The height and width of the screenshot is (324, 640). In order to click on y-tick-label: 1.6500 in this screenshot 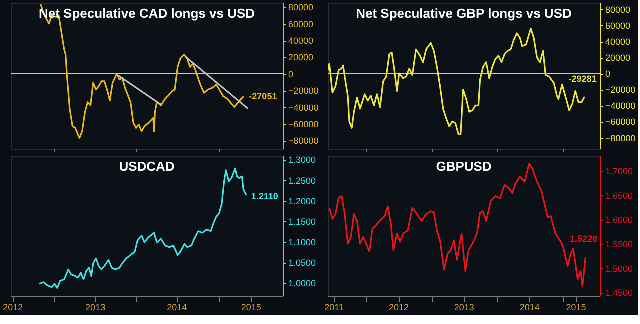, I will do `click(620, 195)`.